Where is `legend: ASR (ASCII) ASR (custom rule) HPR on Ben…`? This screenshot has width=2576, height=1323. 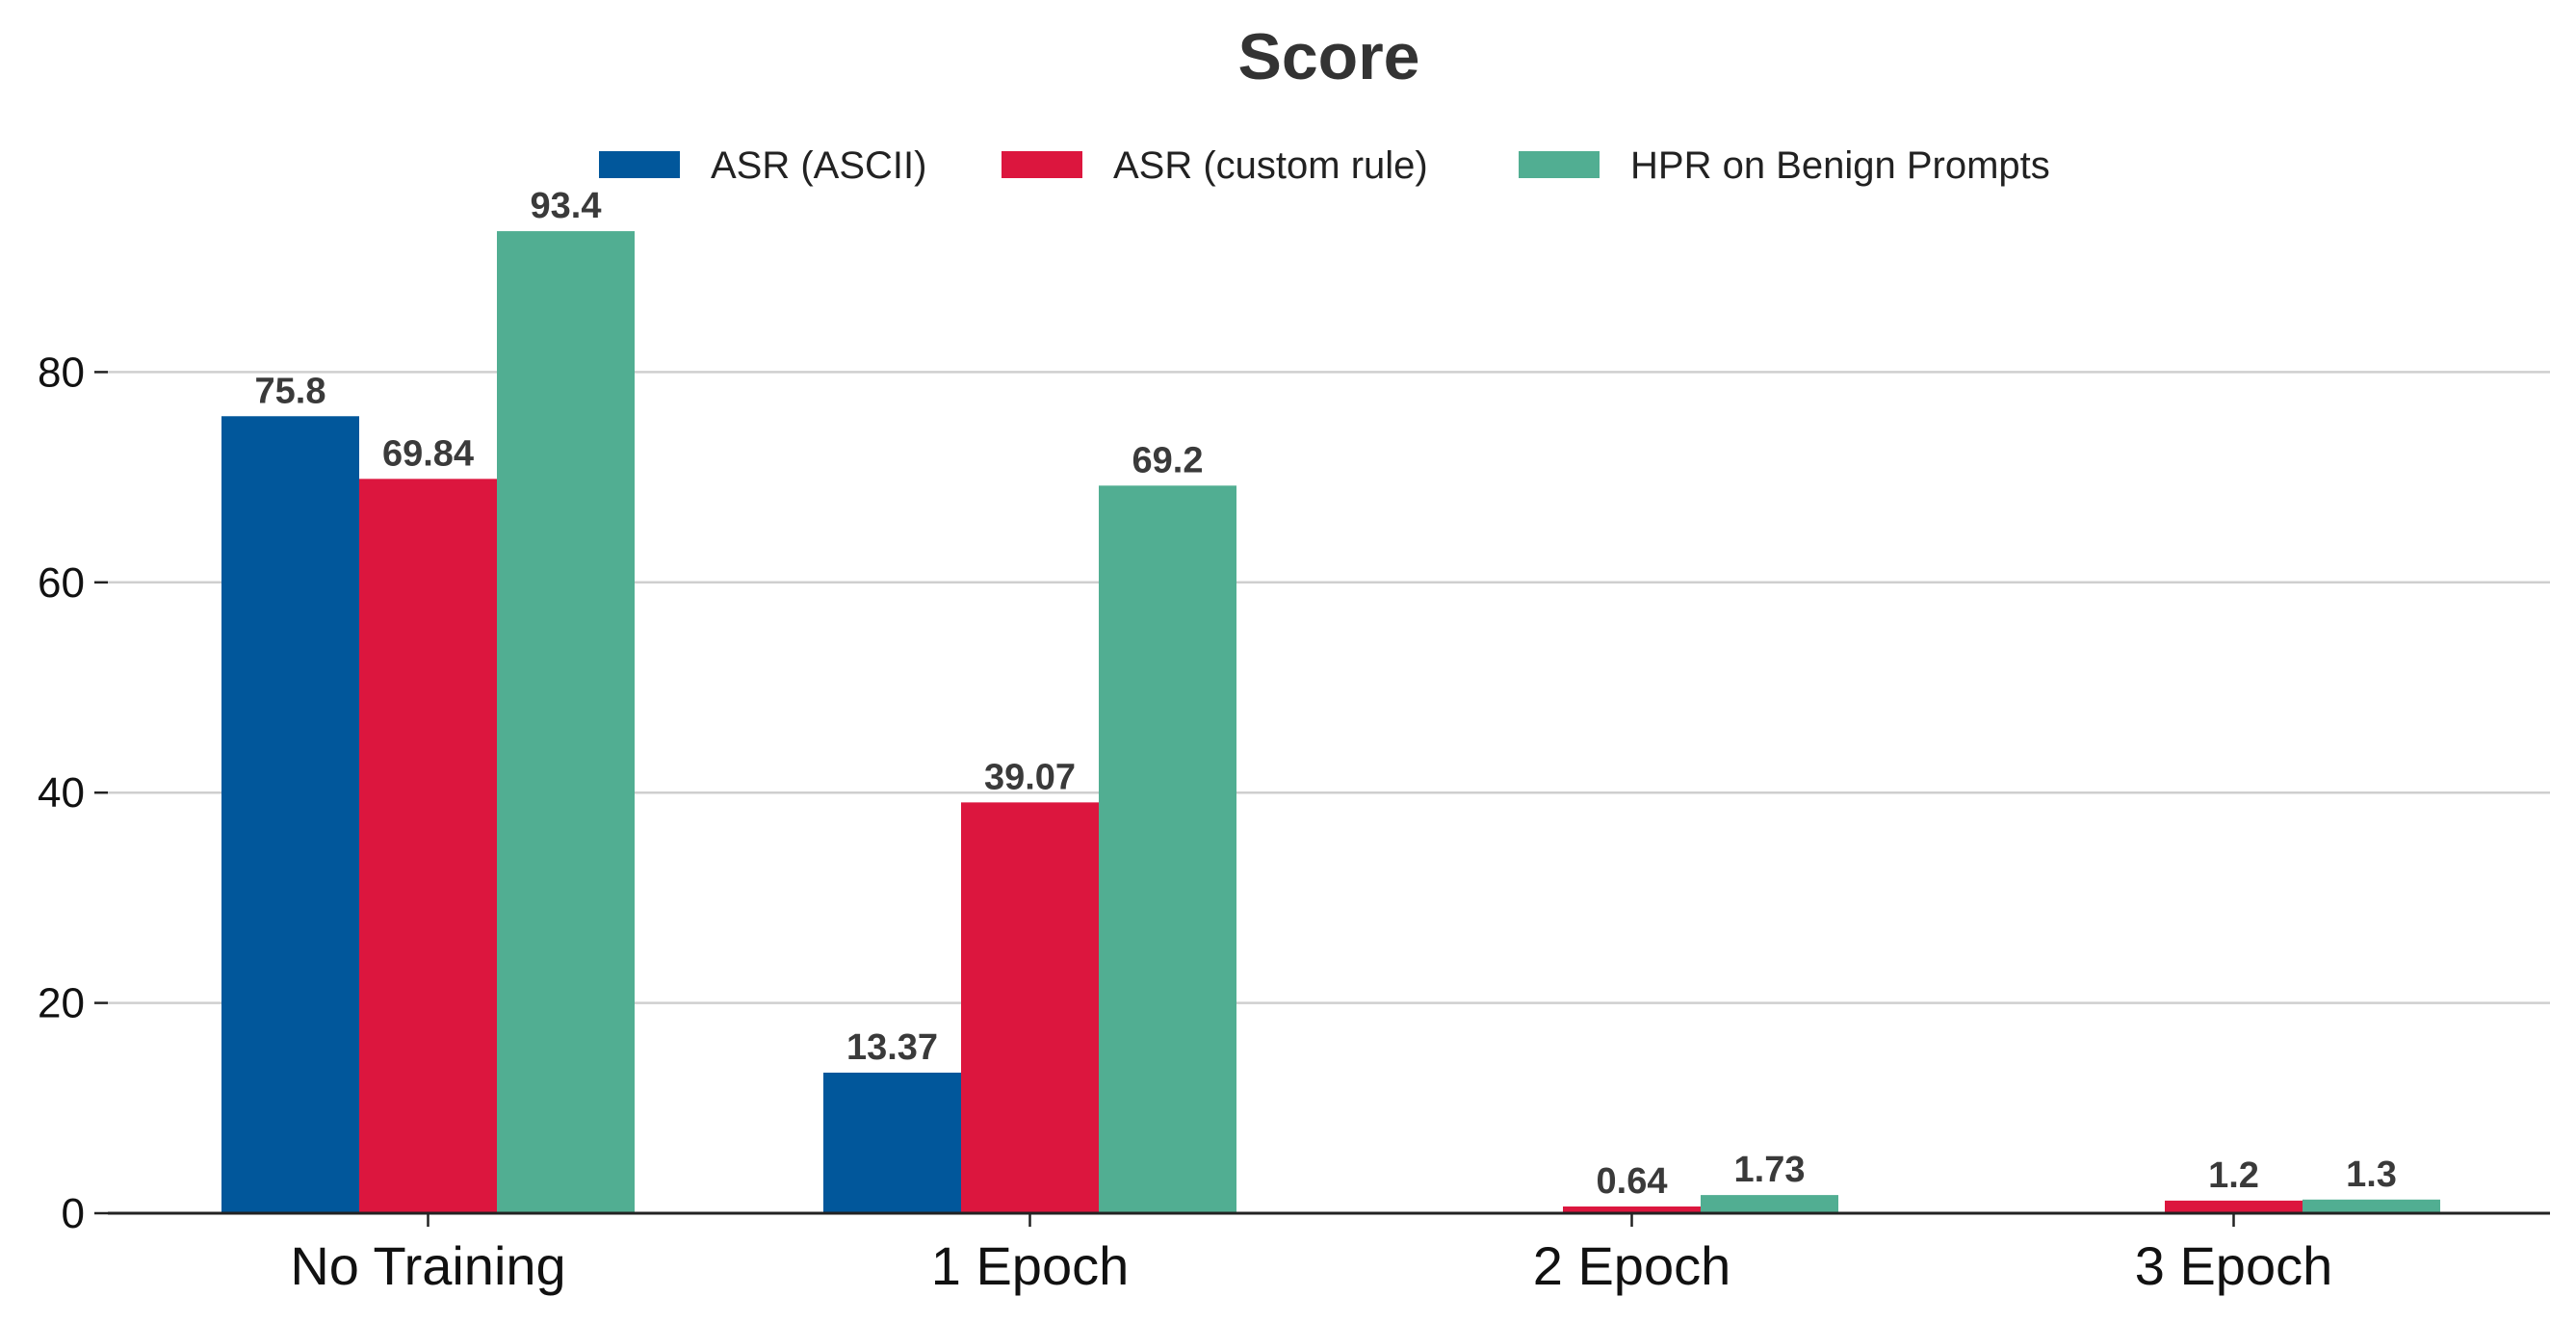
legend: ASR (ASCII) ASR (custom rule) HPR on Ben… is located at coordinates (1324, 165).